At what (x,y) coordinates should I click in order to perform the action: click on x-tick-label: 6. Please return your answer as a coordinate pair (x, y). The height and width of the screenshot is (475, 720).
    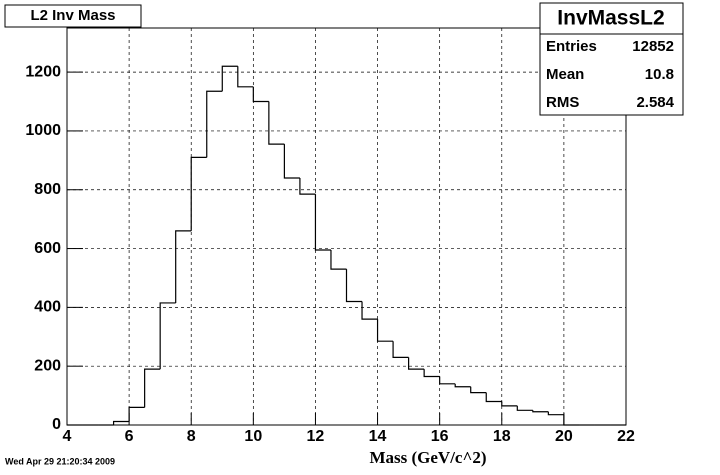
    Looking at the image, I should click on (129, 436).